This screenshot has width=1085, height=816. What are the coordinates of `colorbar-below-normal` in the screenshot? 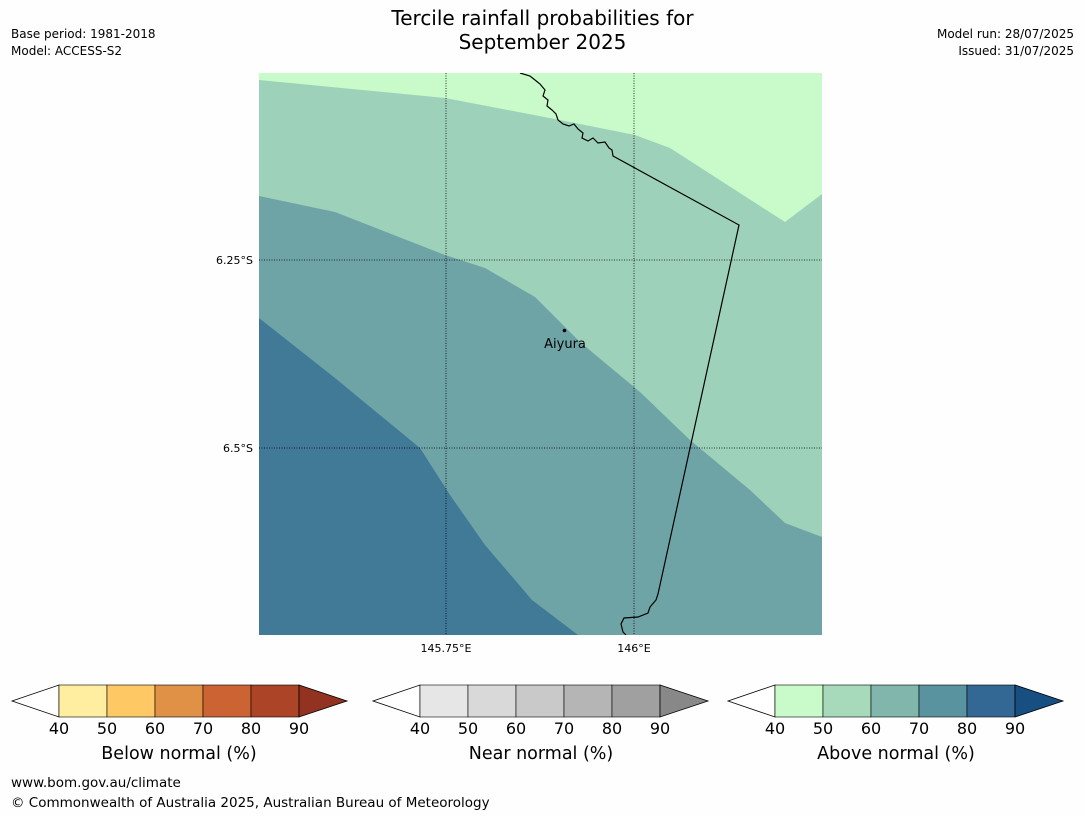 It's located at (179, 701).